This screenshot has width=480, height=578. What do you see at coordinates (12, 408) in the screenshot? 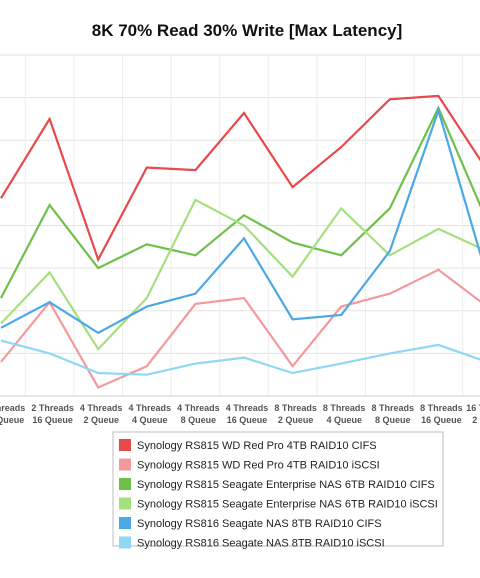
I see `x-tick-label: 1 Threads` at bounding box center [12, 408].